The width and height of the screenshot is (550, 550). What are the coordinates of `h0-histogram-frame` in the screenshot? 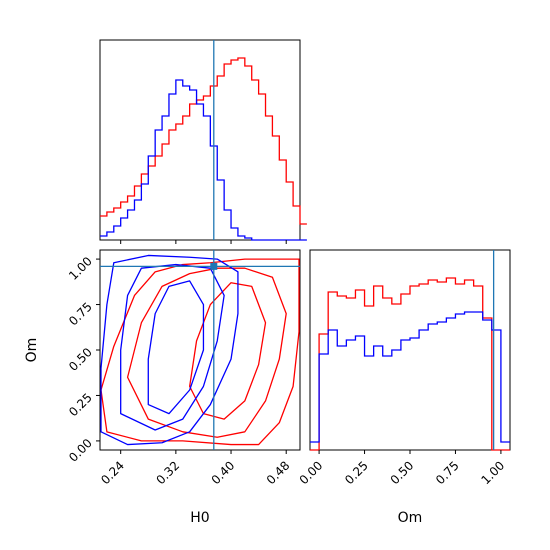 It's located at (200, 140).